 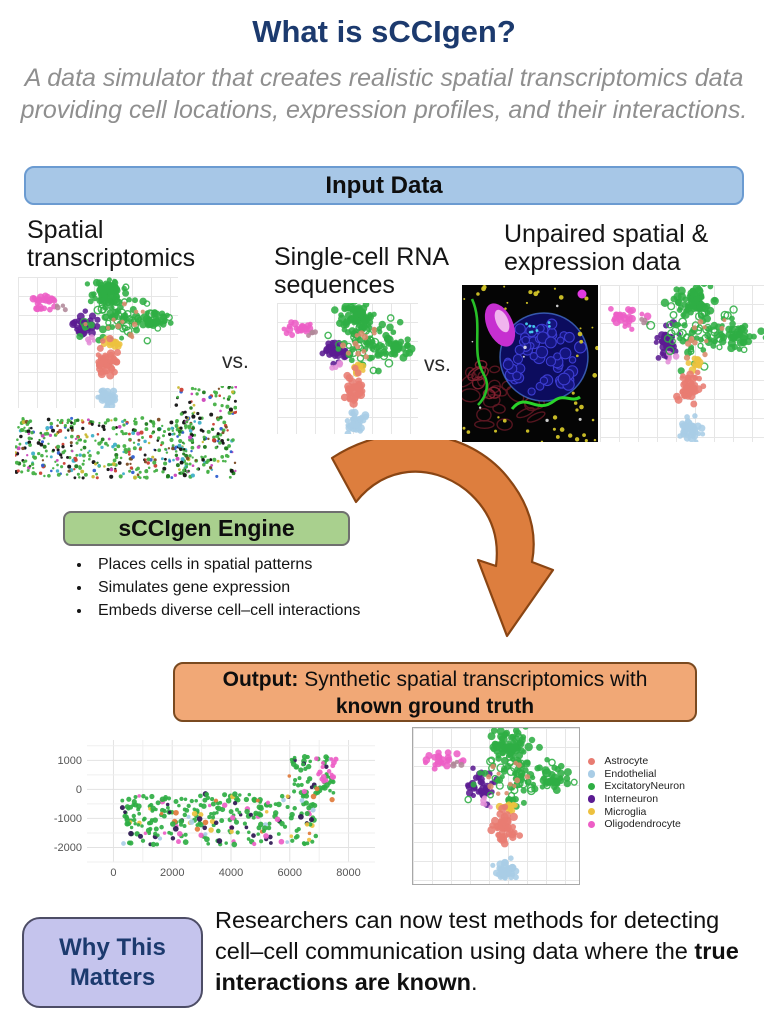 I want to click on legend-item: ExcitatoryNeuron, so click(x=636, y=786).